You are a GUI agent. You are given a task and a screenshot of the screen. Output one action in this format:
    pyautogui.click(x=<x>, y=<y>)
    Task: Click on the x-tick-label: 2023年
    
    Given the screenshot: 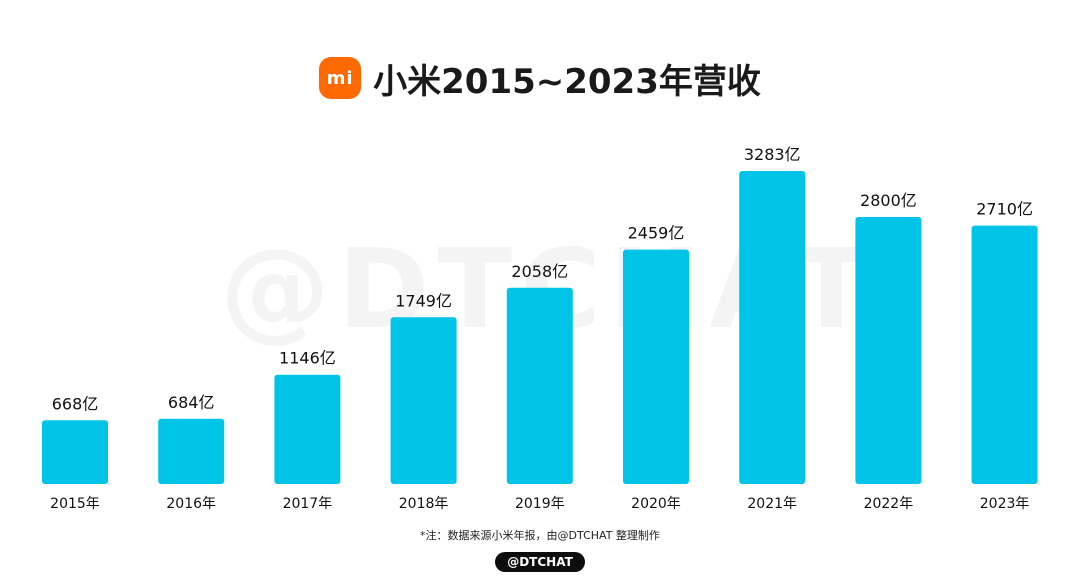 What is the action you would take?
    pyautogui.click(x=1005, y=504)
    